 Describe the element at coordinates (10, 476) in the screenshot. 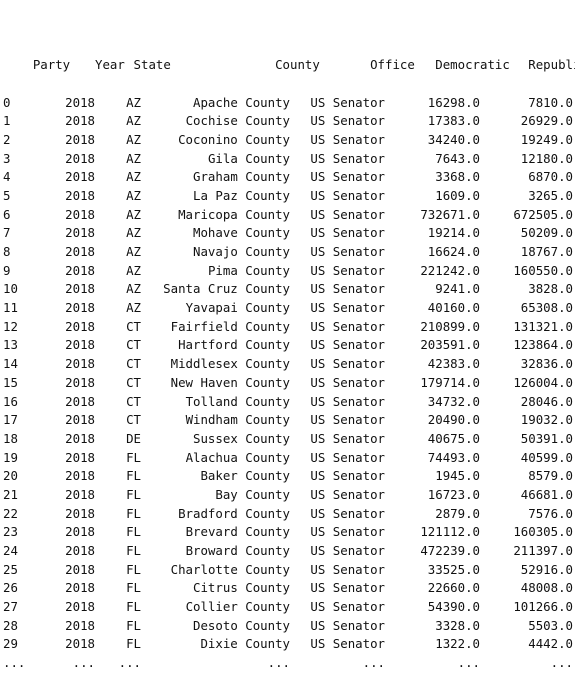

I see `row-index: 20` at that location.